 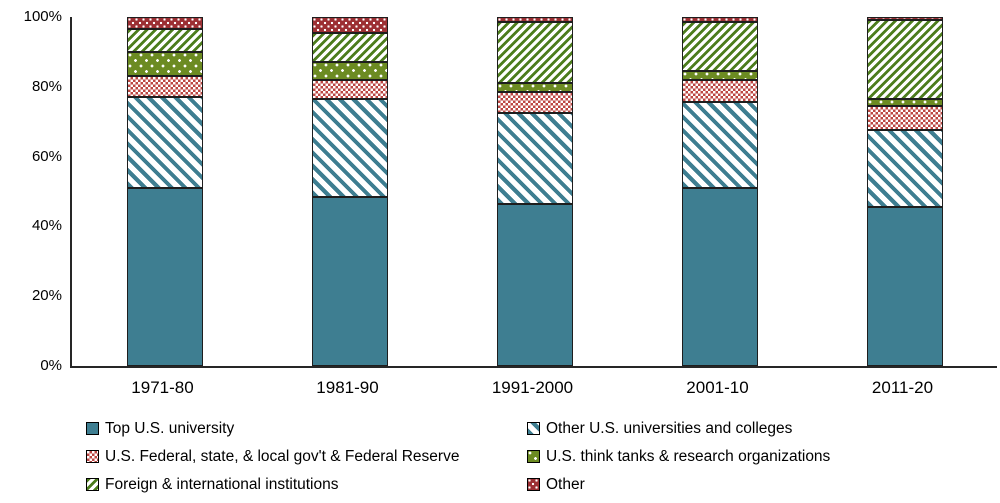 I want to click on x-axis: 1971-80 1981-90 1991-2000 2001-10 2011-20, so click(x=532, y=388).